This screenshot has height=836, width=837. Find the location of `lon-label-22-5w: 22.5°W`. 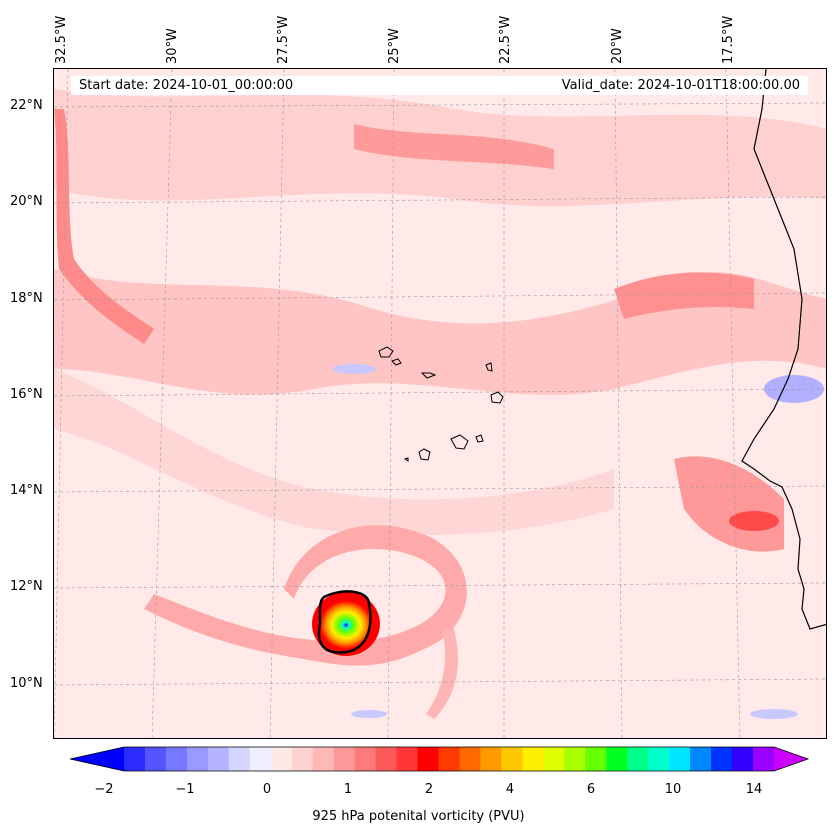

lon-label-22-5w: 22.5°W is located at coordinates (505, 39).